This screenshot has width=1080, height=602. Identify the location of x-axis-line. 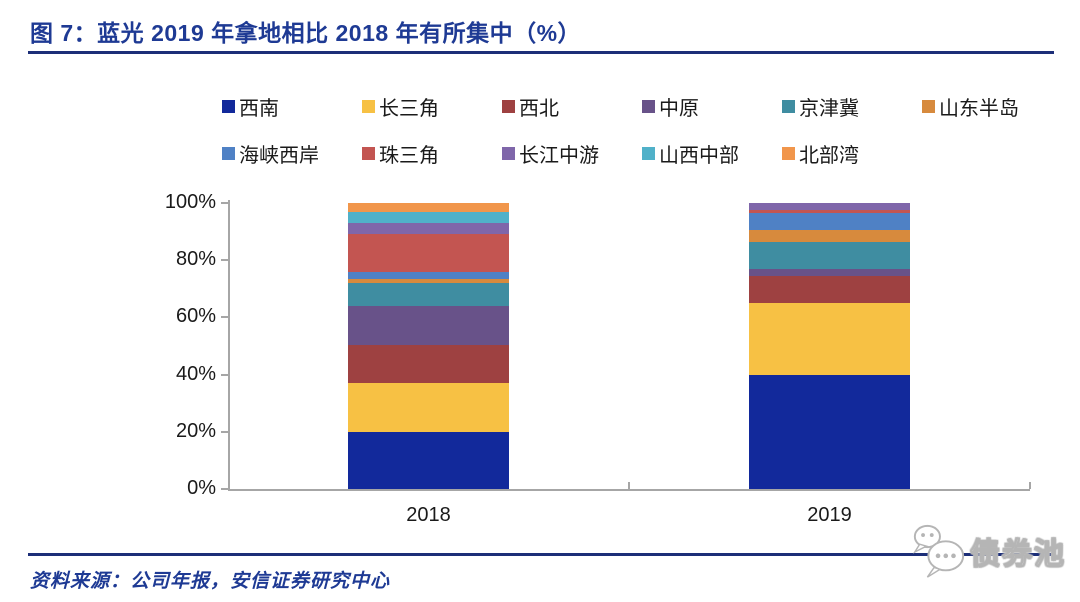
(629, 490).